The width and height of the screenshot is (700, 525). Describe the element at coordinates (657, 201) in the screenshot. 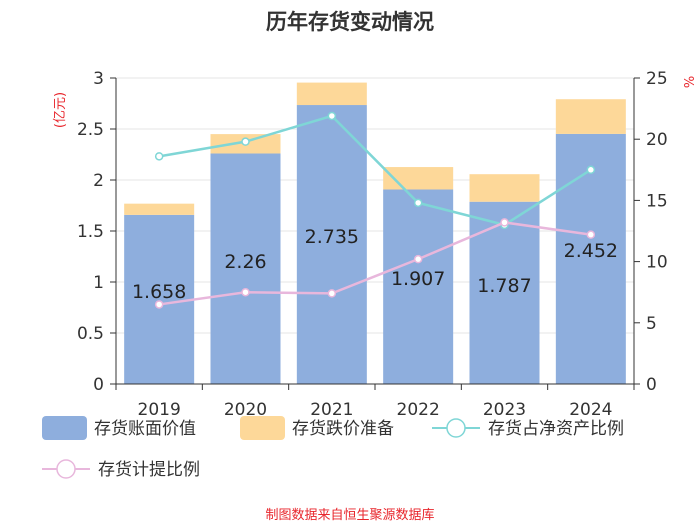

I see `right-tick-label: 15` at that location.